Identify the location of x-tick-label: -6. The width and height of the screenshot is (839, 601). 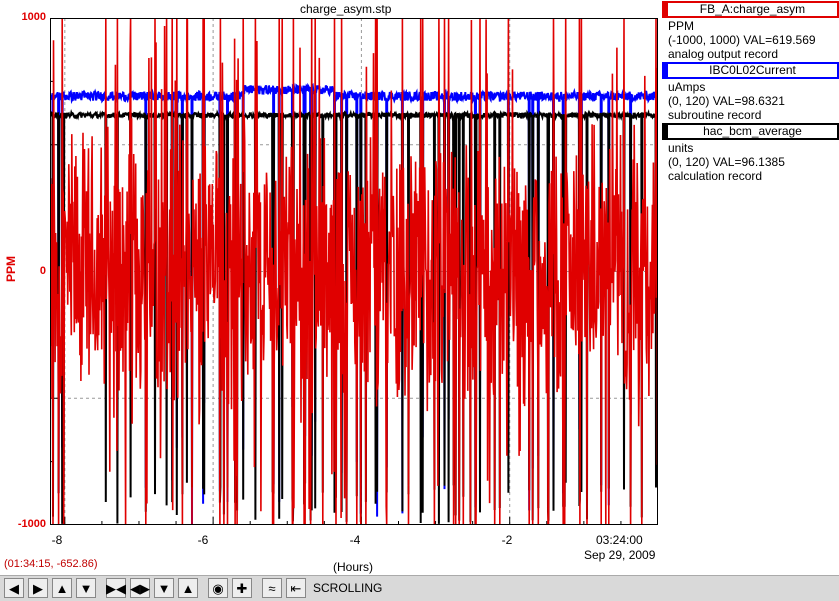
(203, 540).